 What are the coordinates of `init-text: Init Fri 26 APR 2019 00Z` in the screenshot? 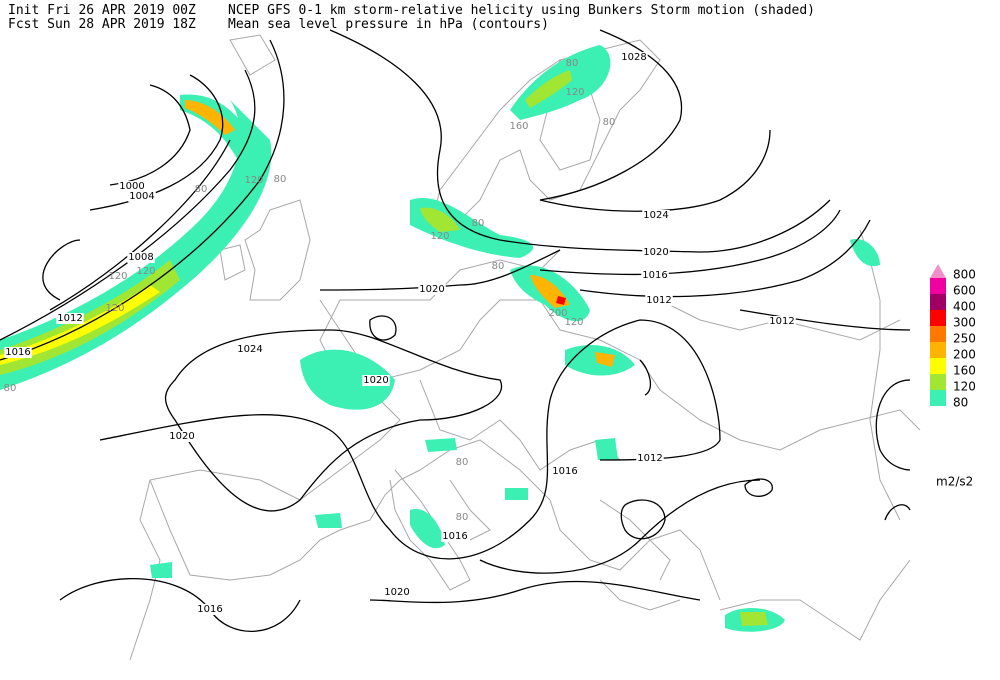 It's located at (102, 10).